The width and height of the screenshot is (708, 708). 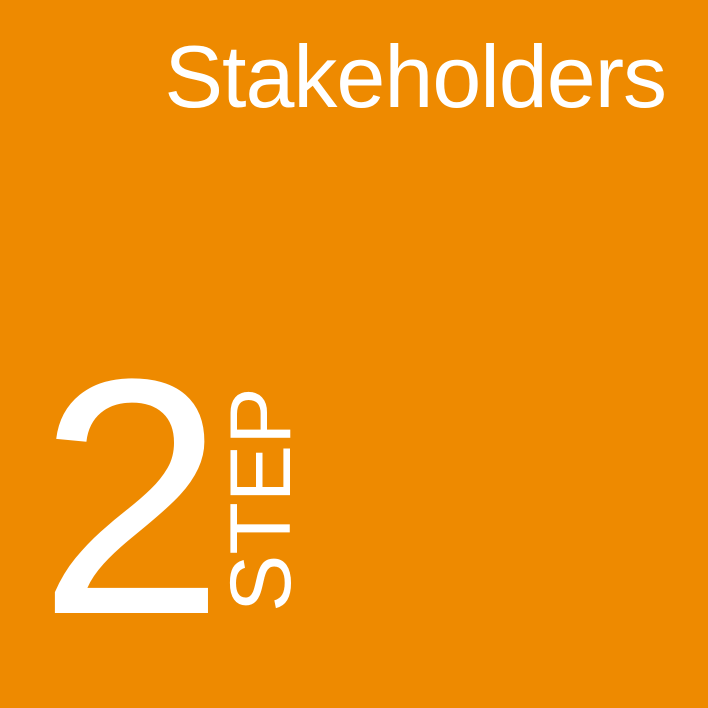 What do you see at coordinates (261, 499) in the screenshot?
I see `step-label: STEP` at bounding box center [261, 499].